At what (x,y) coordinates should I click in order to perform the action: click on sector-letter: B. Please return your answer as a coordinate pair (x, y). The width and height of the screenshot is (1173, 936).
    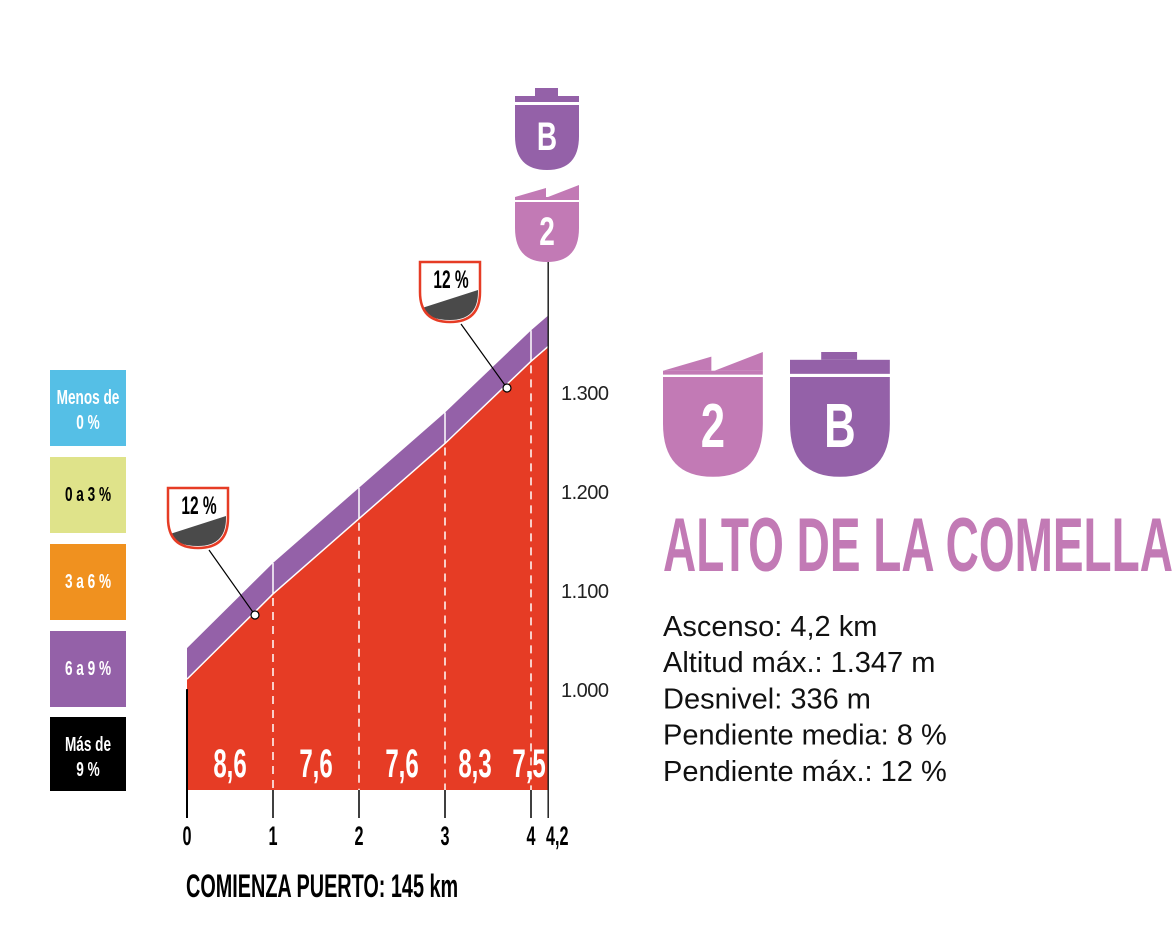
    Looking at the image, I should click on (547, 137).